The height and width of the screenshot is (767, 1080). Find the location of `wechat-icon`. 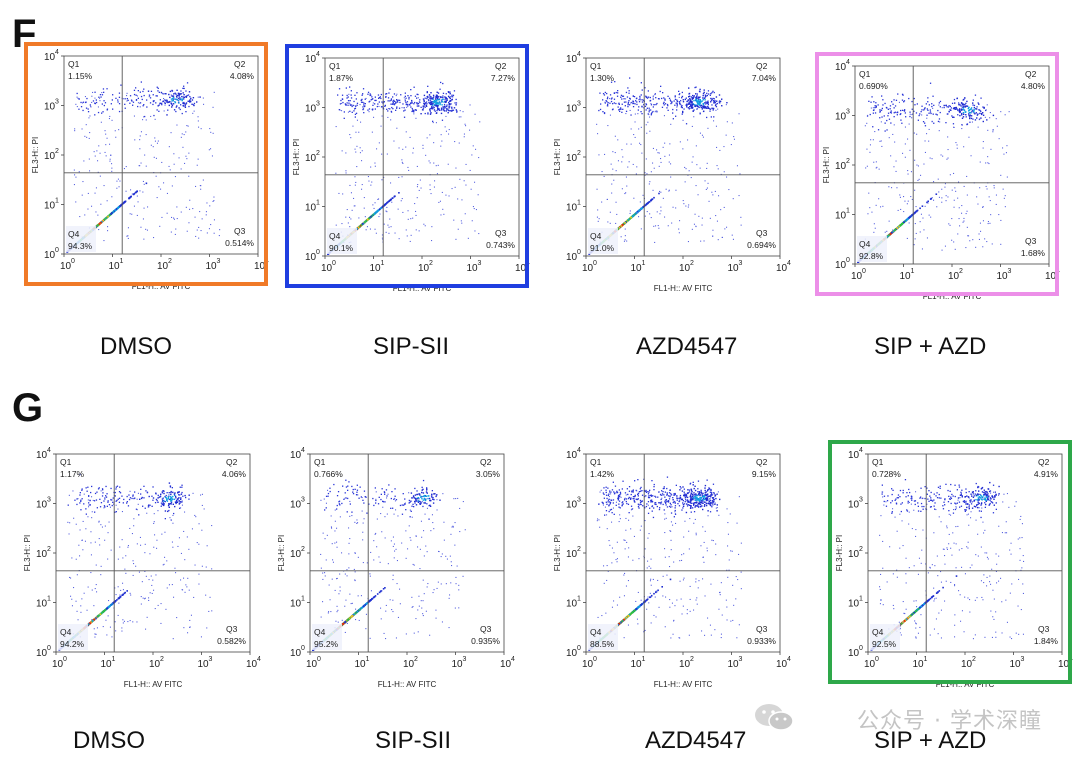

wechat-icon is located at coordinates (774, 717).